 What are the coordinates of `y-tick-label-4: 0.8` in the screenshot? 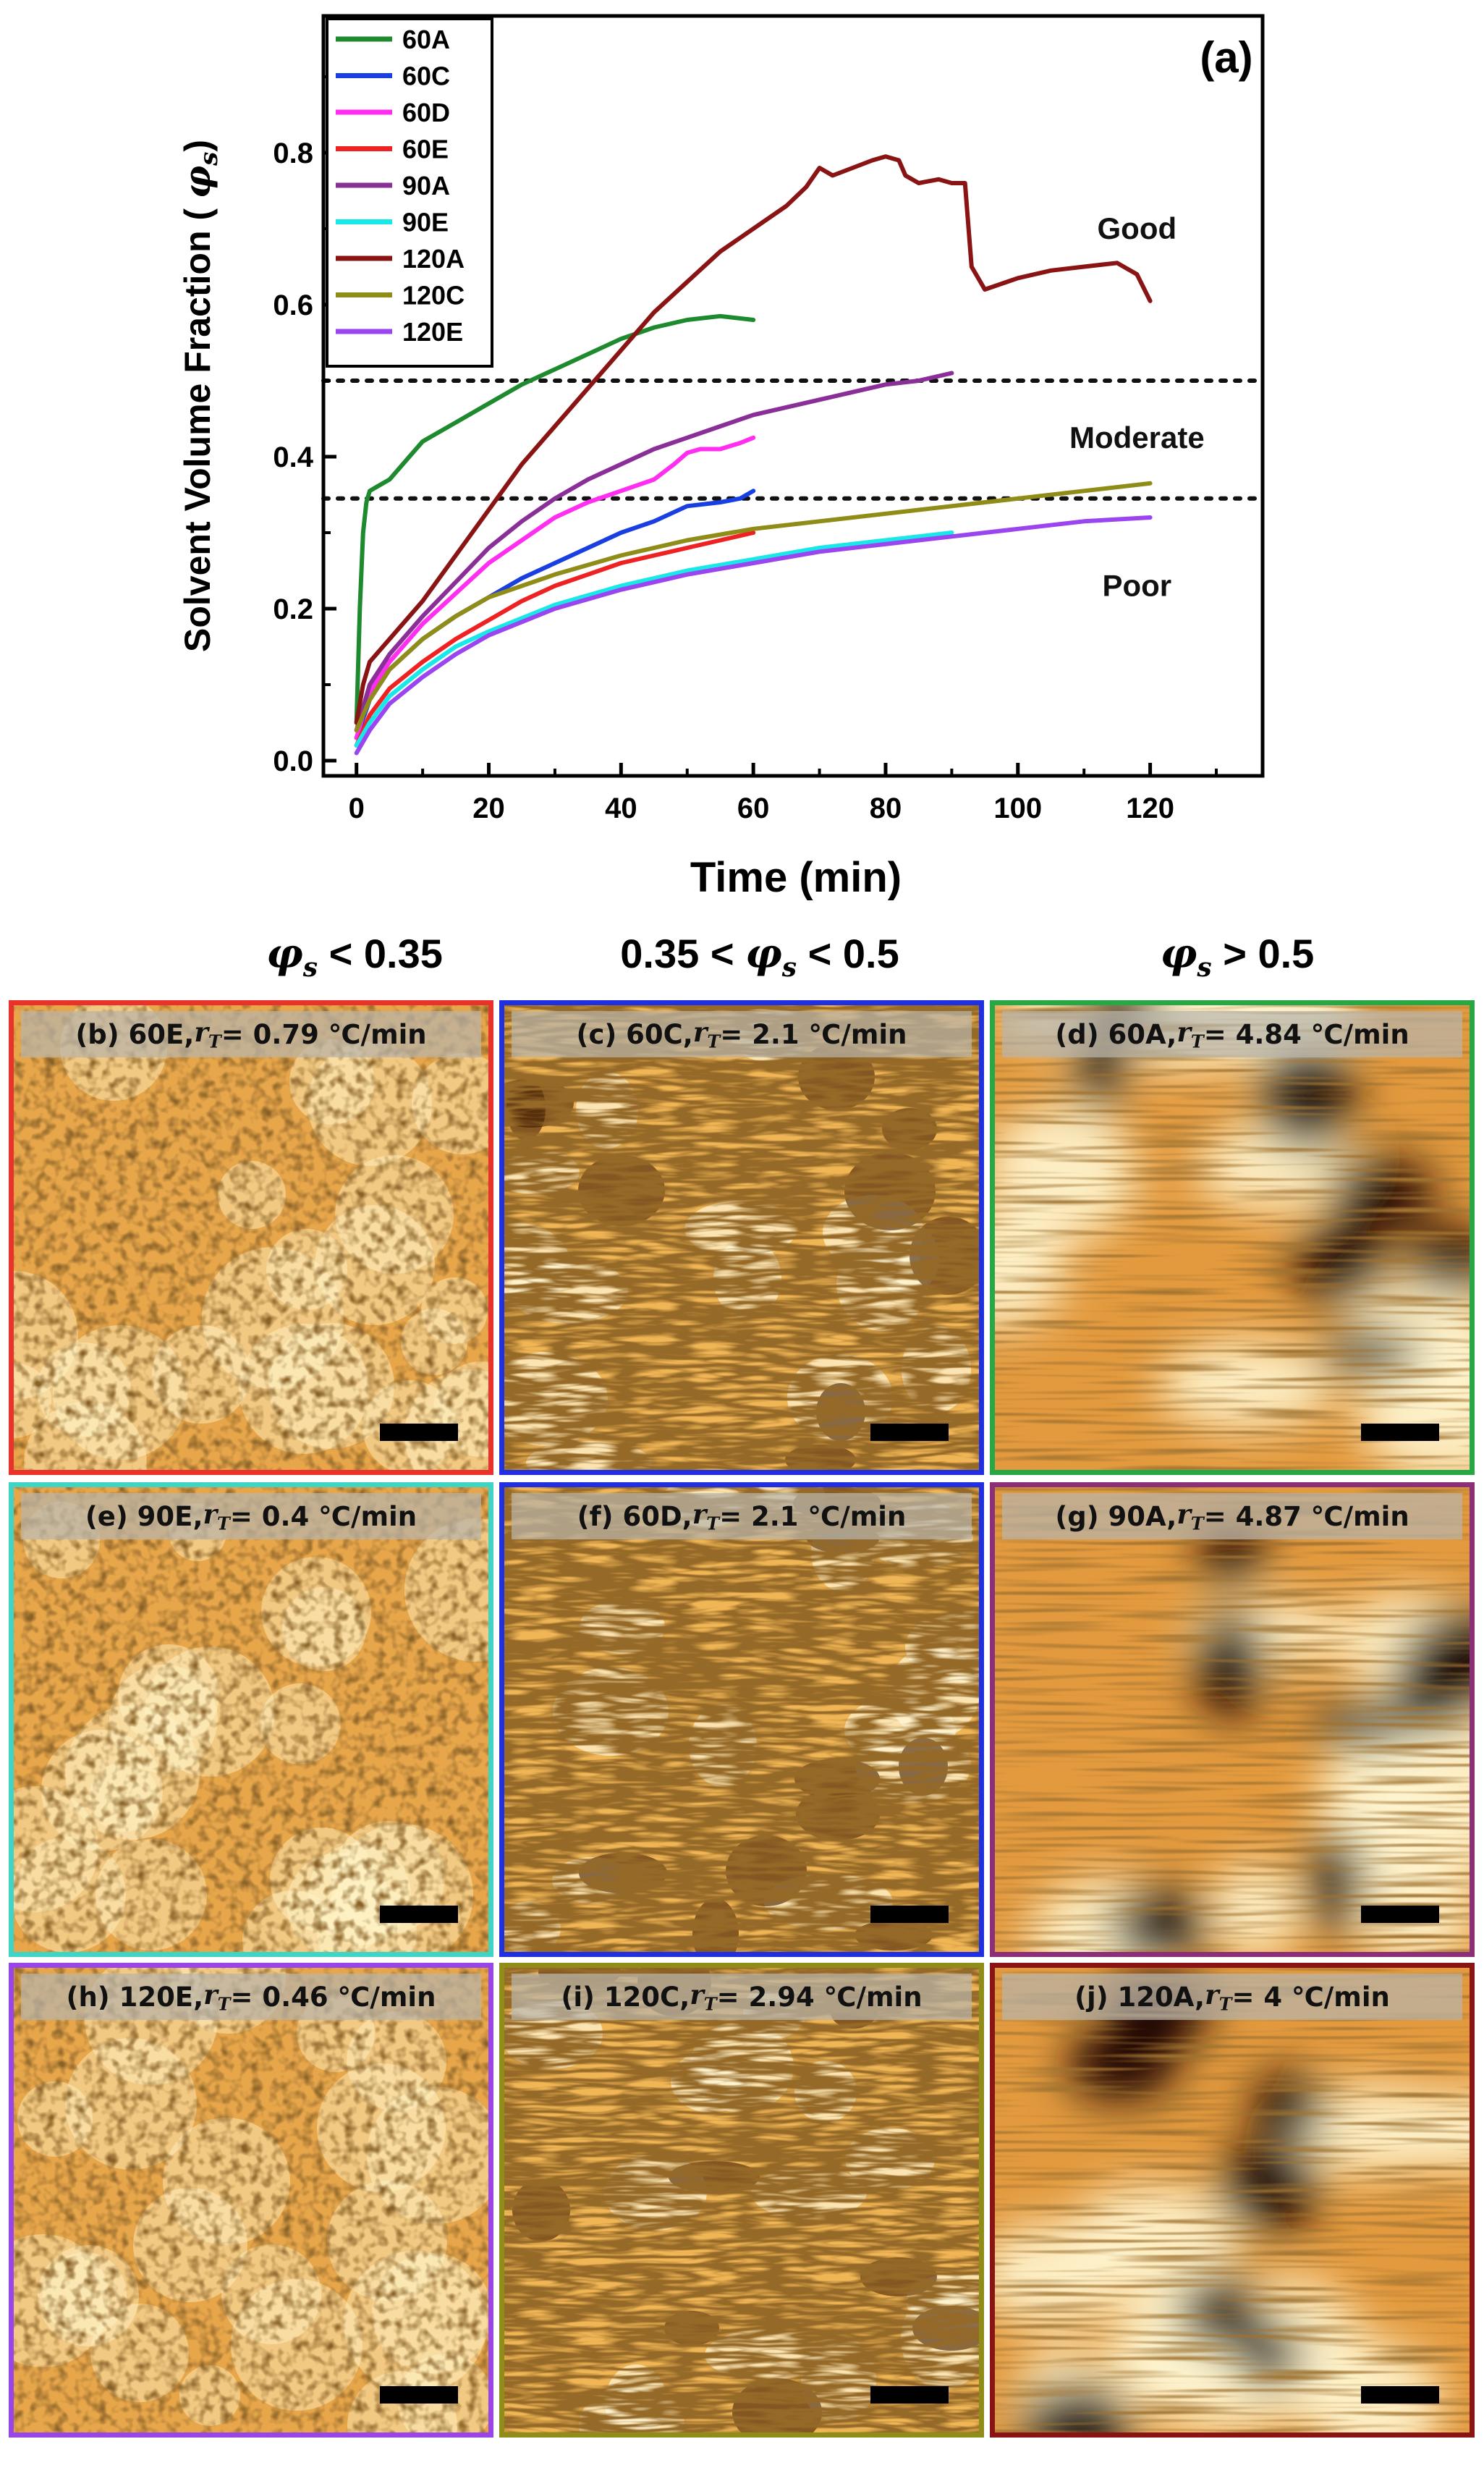 It's located at (293, 153).